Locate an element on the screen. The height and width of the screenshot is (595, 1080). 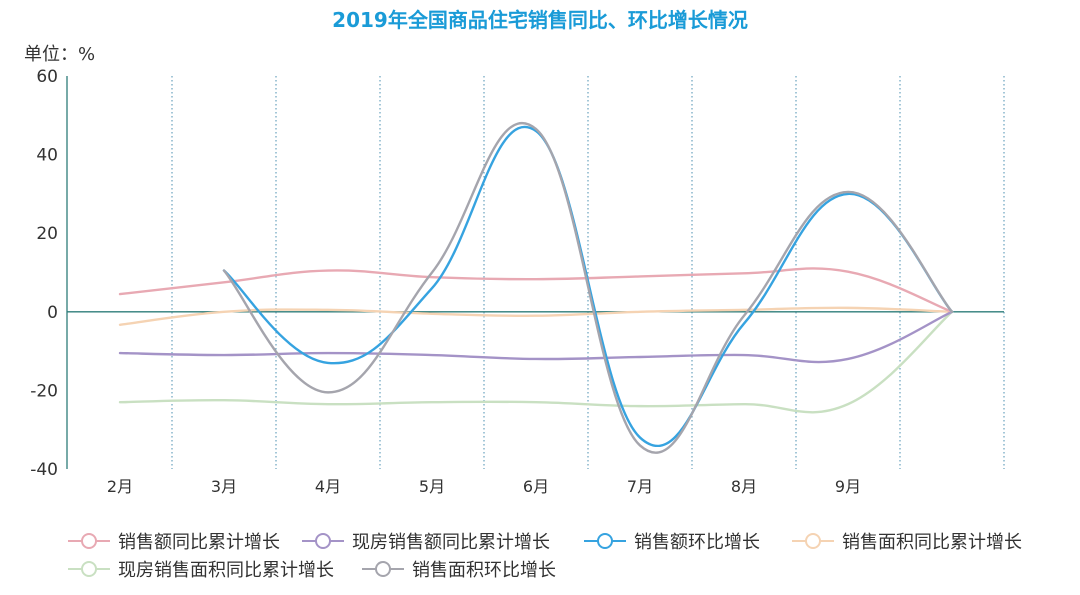
x-tick-label: 5月 is located at coordinates (432, 486).